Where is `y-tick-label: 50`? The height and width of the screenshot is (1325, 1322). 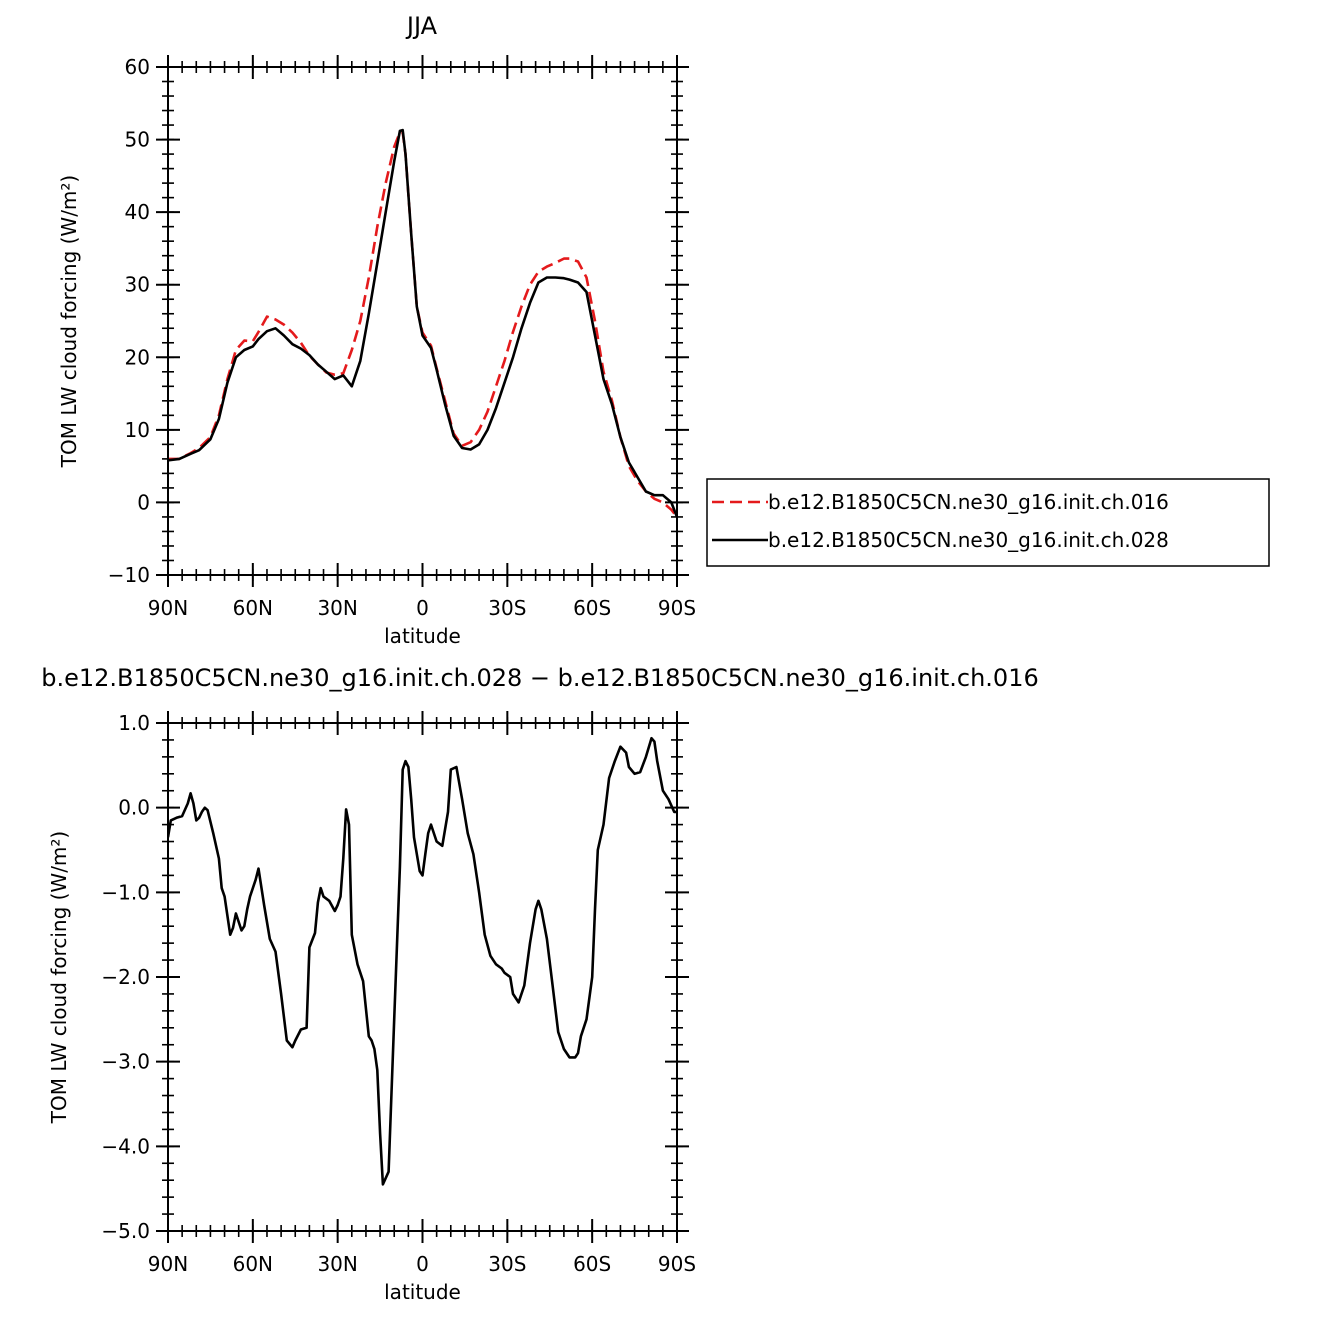 y-tick-label: 50 is located at coordinates (137, 140).